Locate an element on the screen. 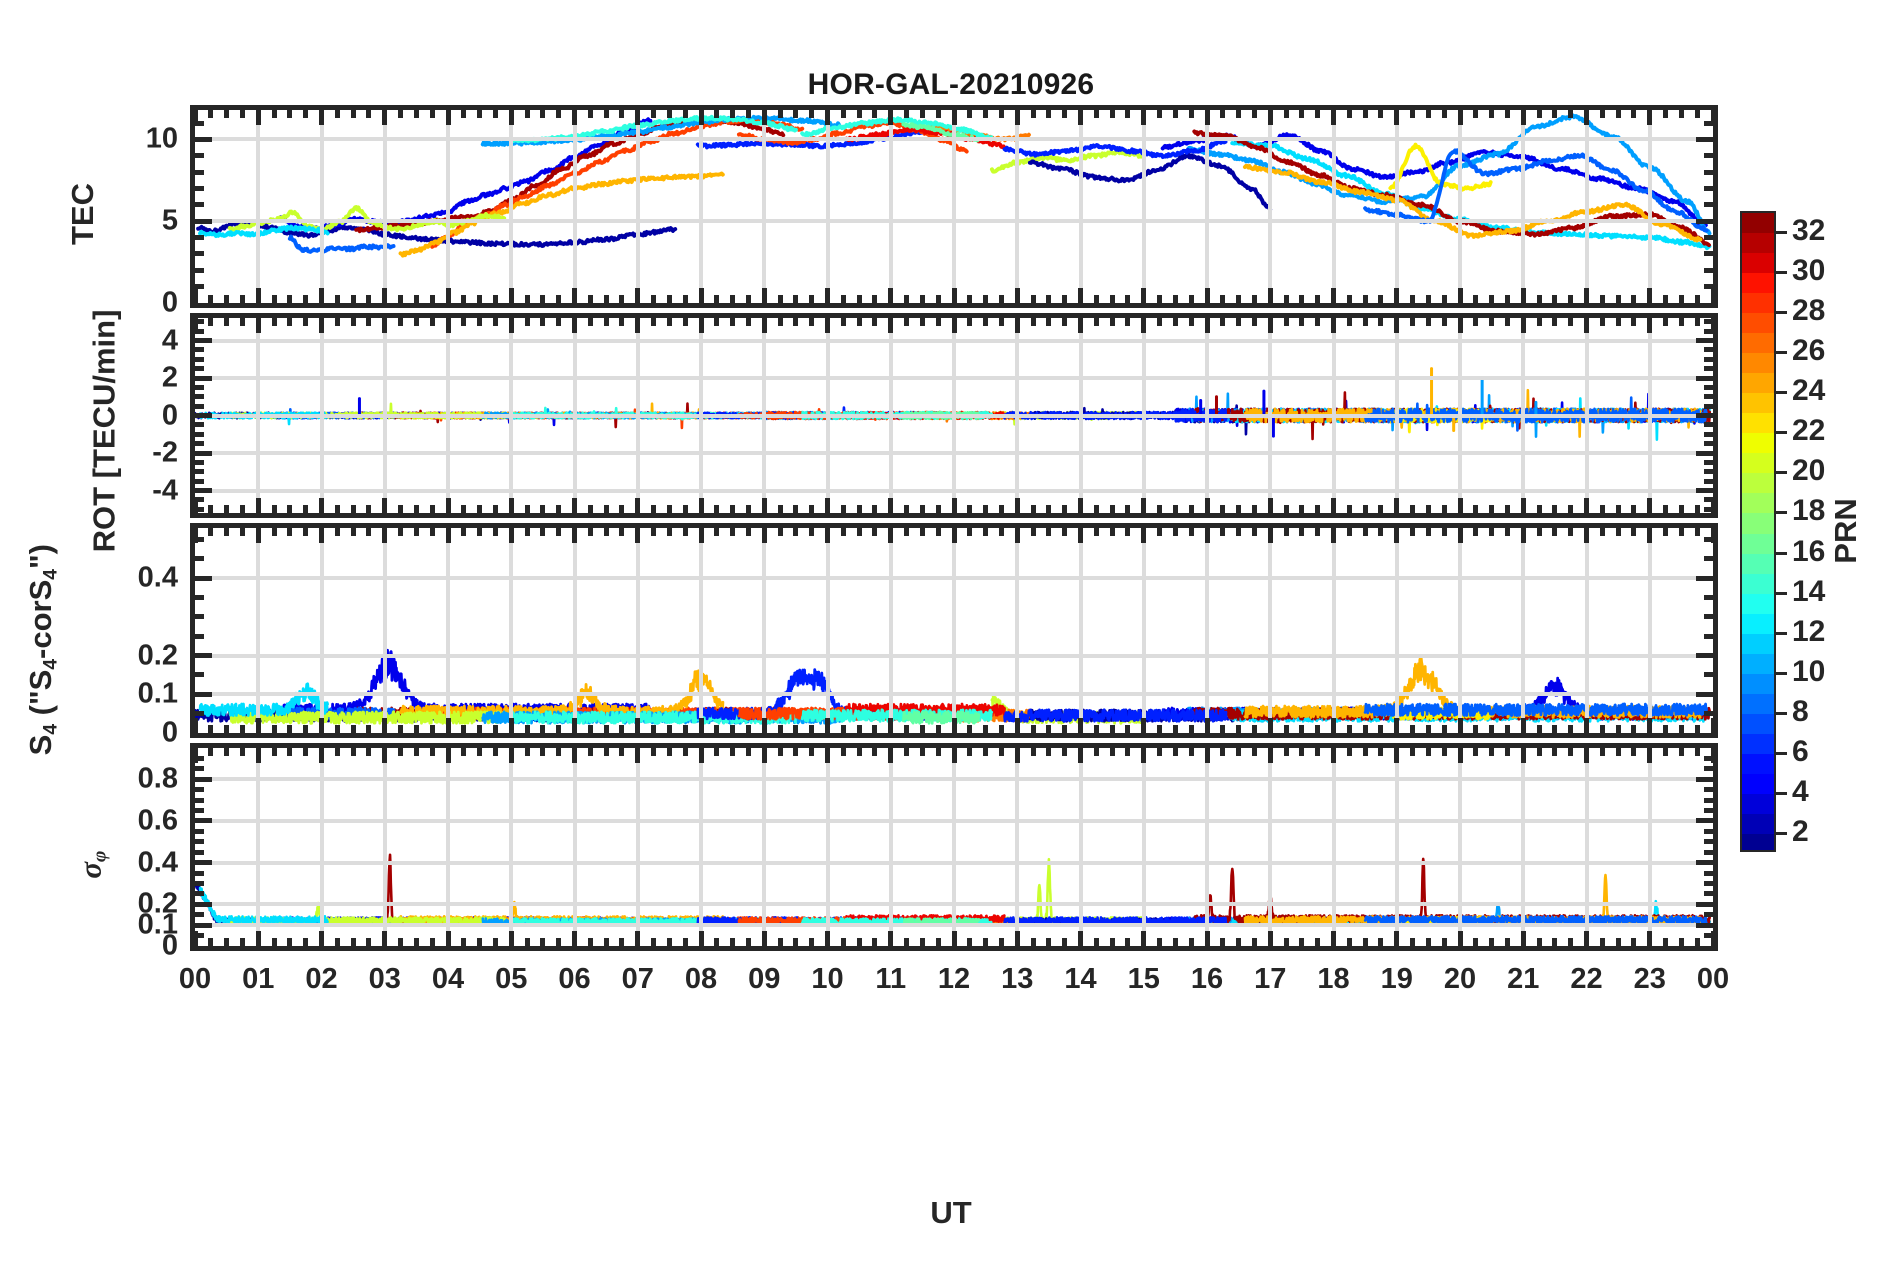  panel-rot is located at coordinates (954, 415).